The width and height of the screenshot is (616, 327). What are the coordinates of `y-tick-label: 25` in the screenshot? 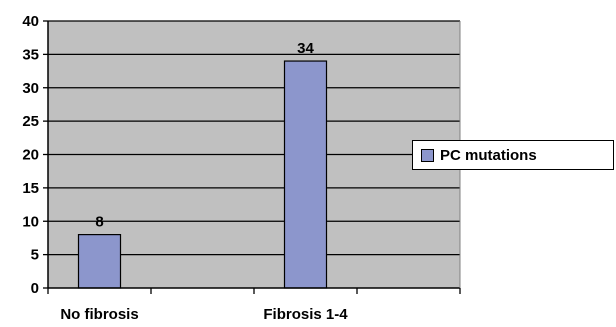 It's located at (30, 121).